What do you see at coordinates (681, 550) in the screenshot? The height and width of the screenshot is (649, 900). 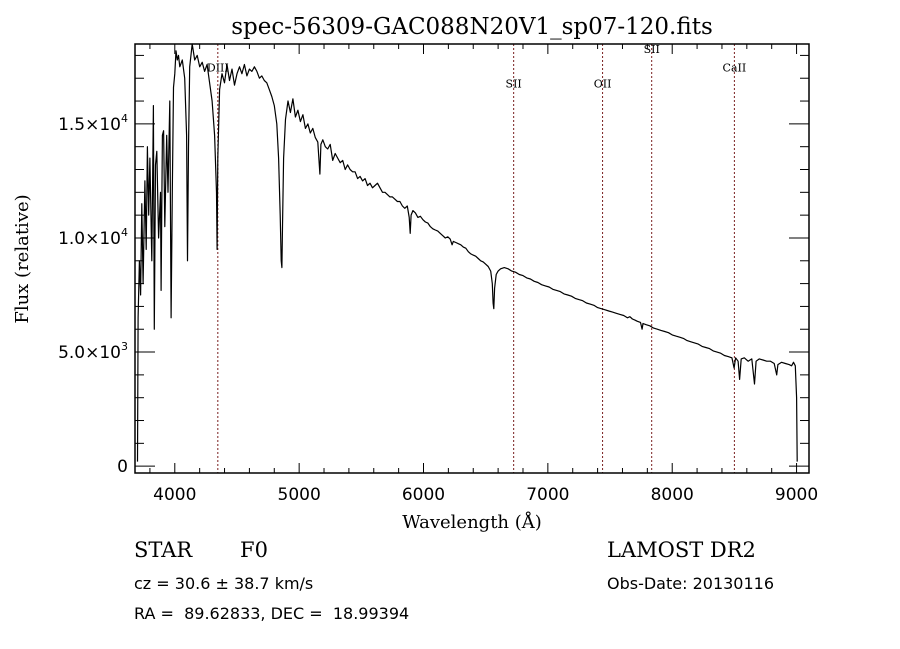 I see `survey-name: LAMOST DR2` at bounding box center [681, 550].